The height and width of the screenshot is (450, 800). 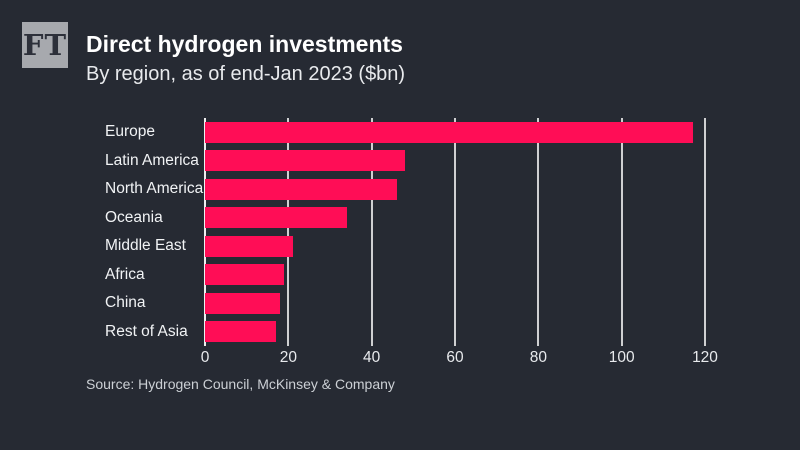 I want to click on ft-logo-text: FT, so click(x=45, y=45).